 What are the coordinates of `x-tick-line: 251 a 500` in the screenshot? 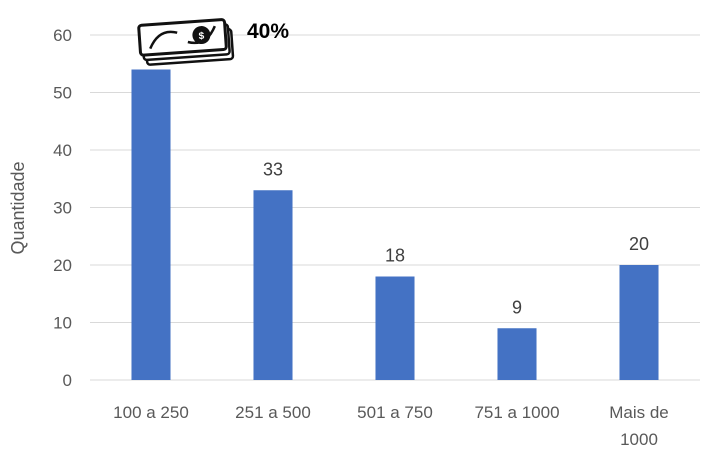 It's located at (273, 412).